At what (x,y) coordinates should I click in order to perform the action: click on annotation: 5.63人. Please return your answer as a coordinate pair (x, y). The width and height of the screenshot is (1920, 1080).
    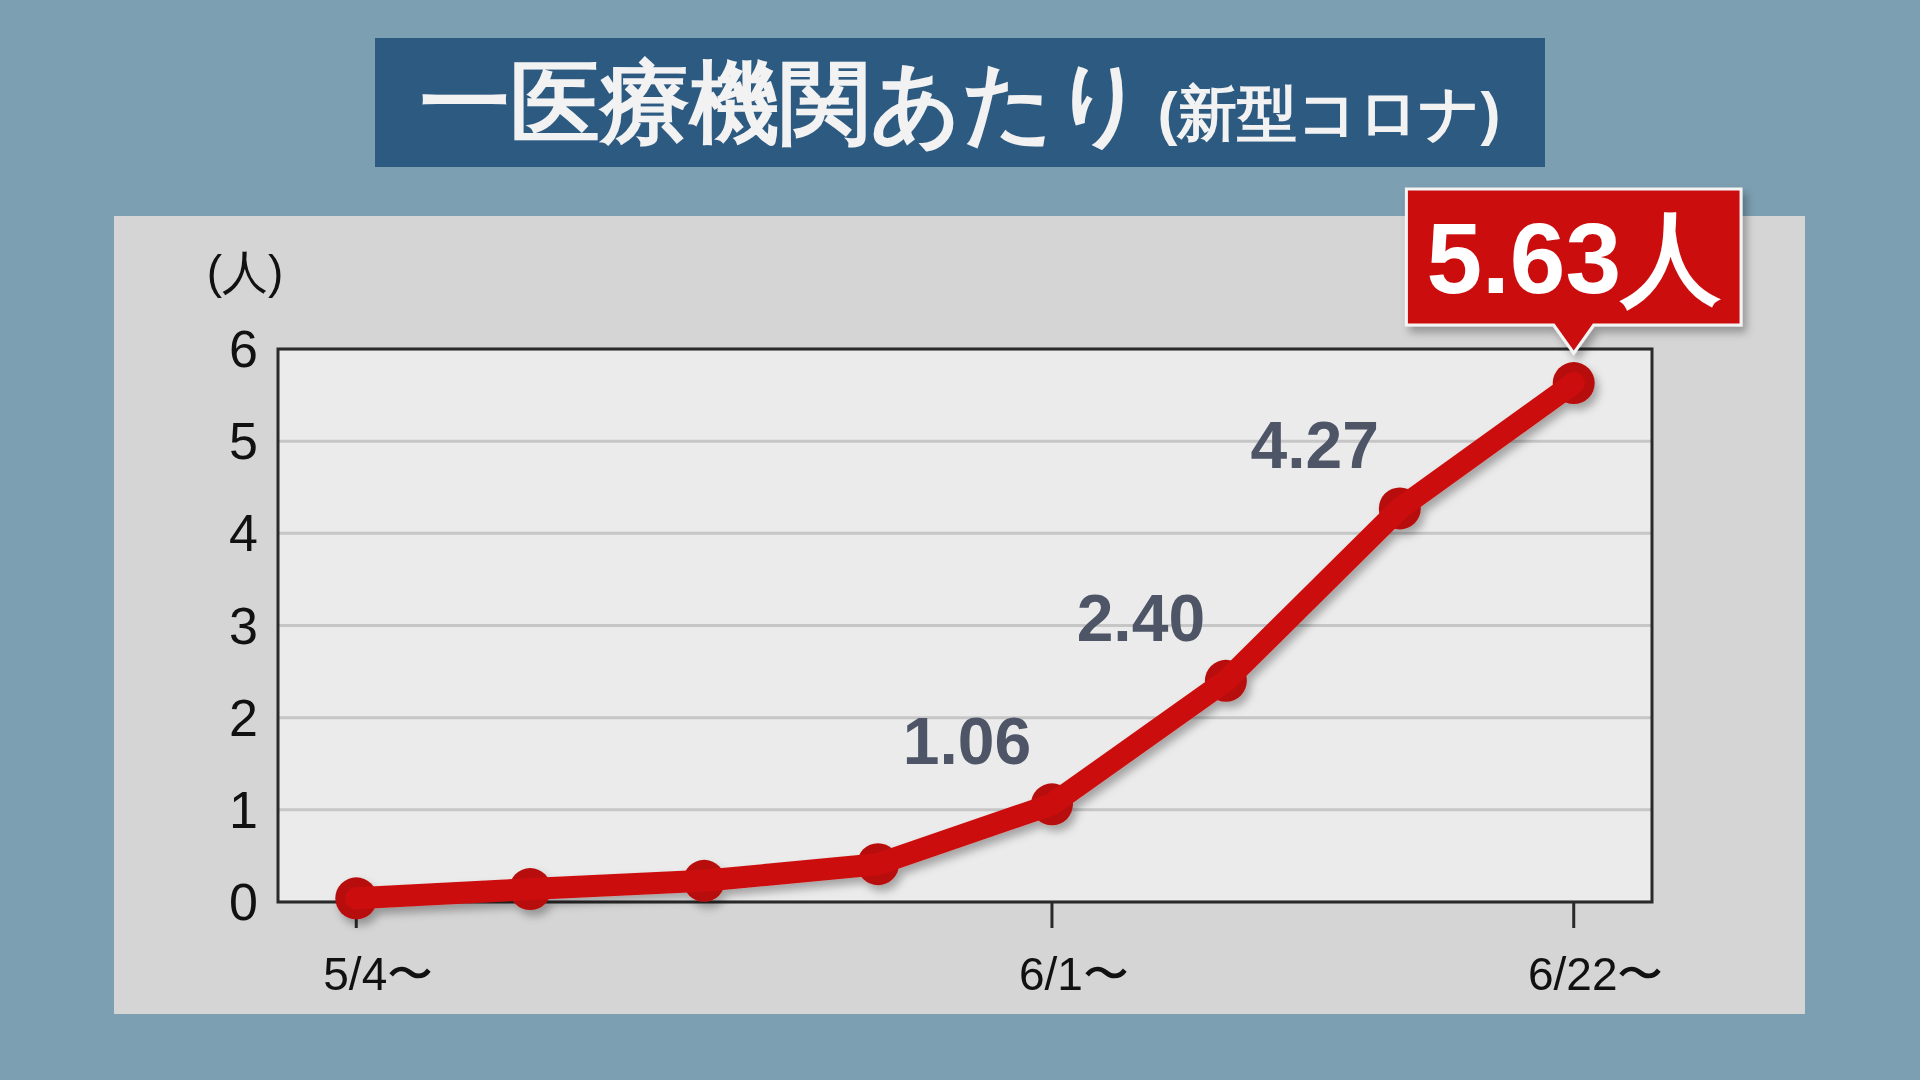
    Looking at the image, I should click on (1574, 258).